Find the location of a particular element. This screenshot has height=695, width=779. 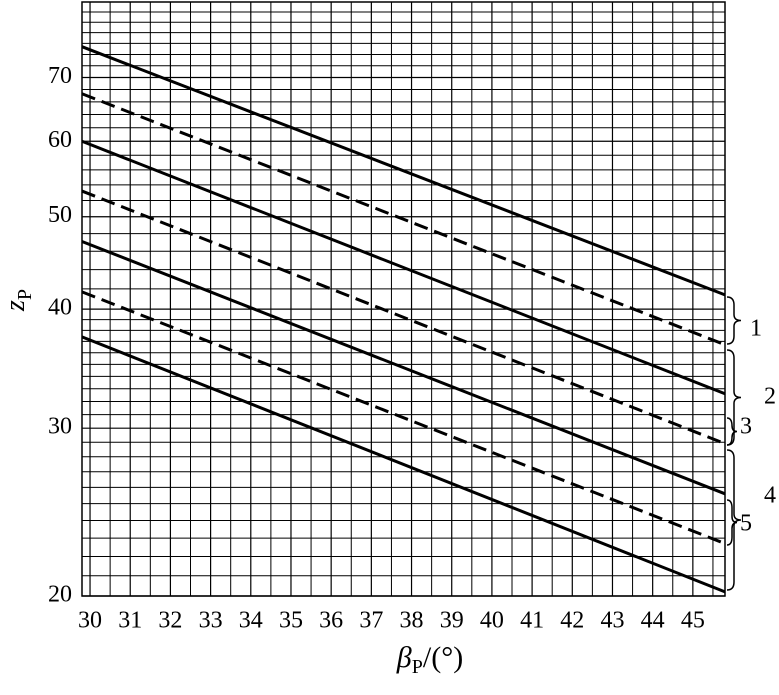

y-tick-label: 60 is located at coordinates (60, 140).